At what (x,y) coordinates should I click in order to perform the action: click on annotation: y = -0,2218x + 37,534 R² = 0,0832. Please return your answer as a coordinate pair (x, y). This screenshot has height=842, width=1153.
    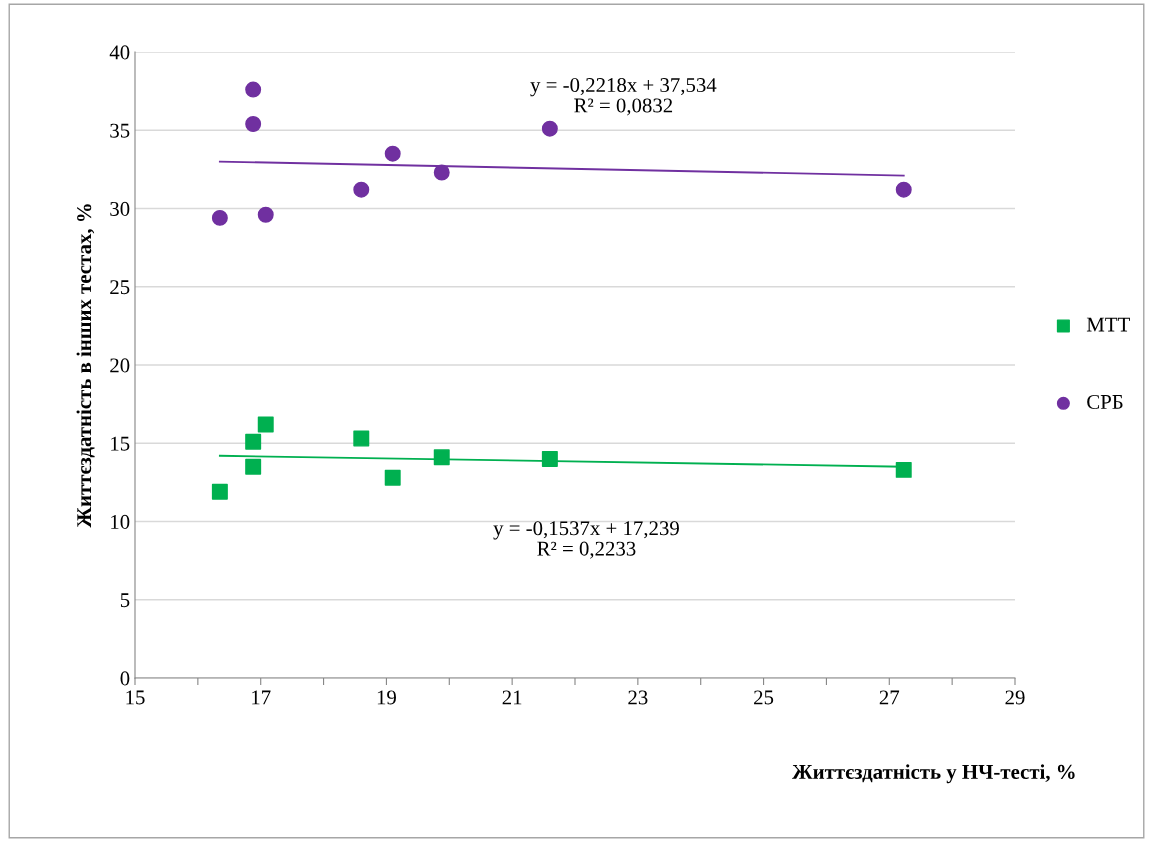
    Looking at the image, I should click on (623, 97).